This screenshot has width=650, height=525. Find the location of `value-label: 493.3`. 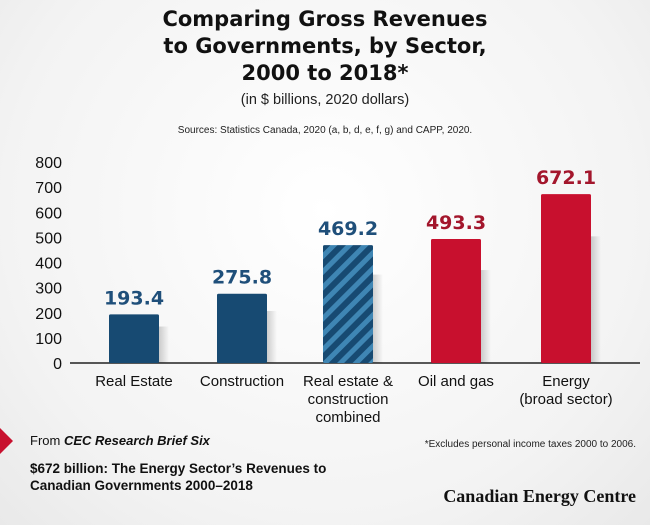

value-label: 493.3 is located at coordinates (456, 223).